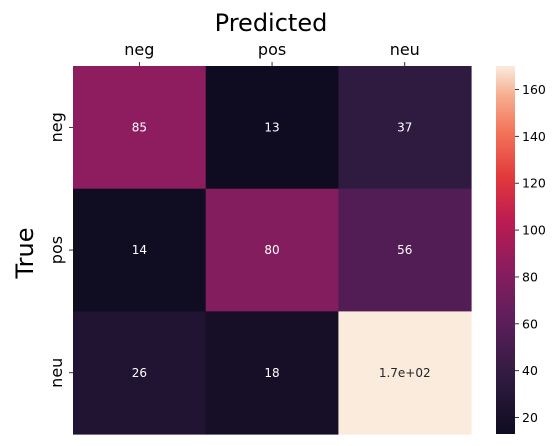  I want to click on x-tick-label: neu, so click(405, 49).